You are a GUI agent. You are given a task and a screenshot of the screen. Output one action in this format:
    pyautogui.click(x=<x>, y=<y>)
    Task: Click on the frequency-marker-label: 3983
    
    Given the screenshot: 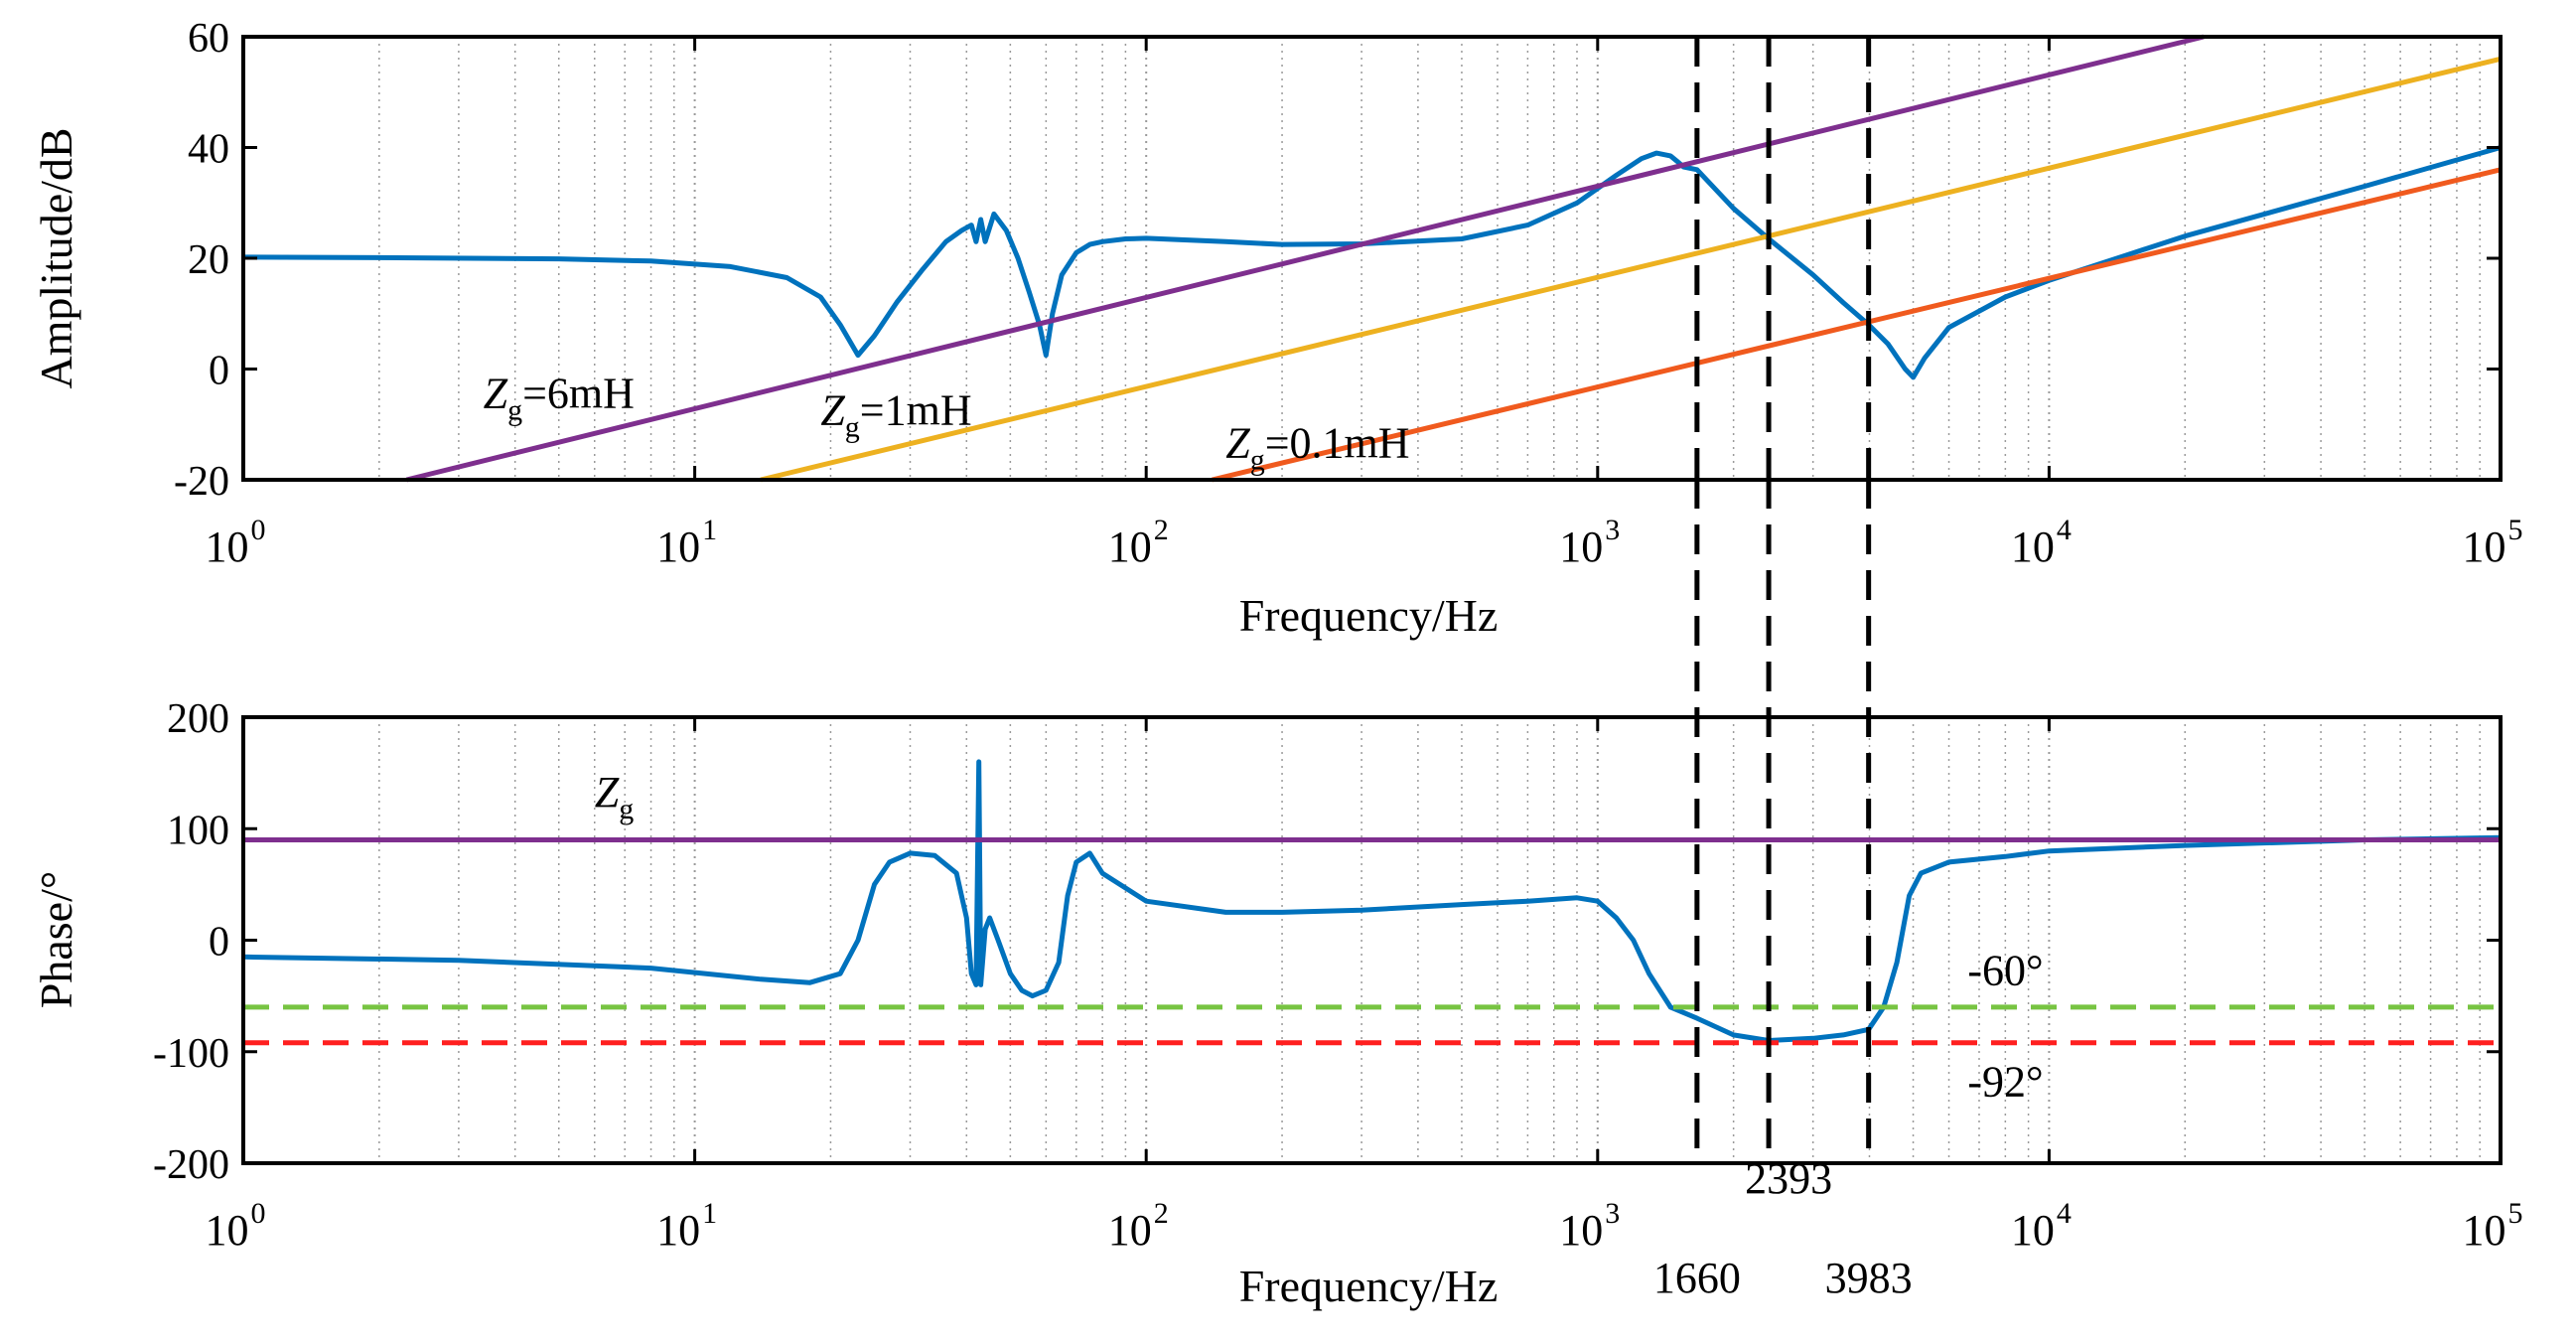 What is the action you would take?
    pyautogui.click(x=1869, y=1278)
    